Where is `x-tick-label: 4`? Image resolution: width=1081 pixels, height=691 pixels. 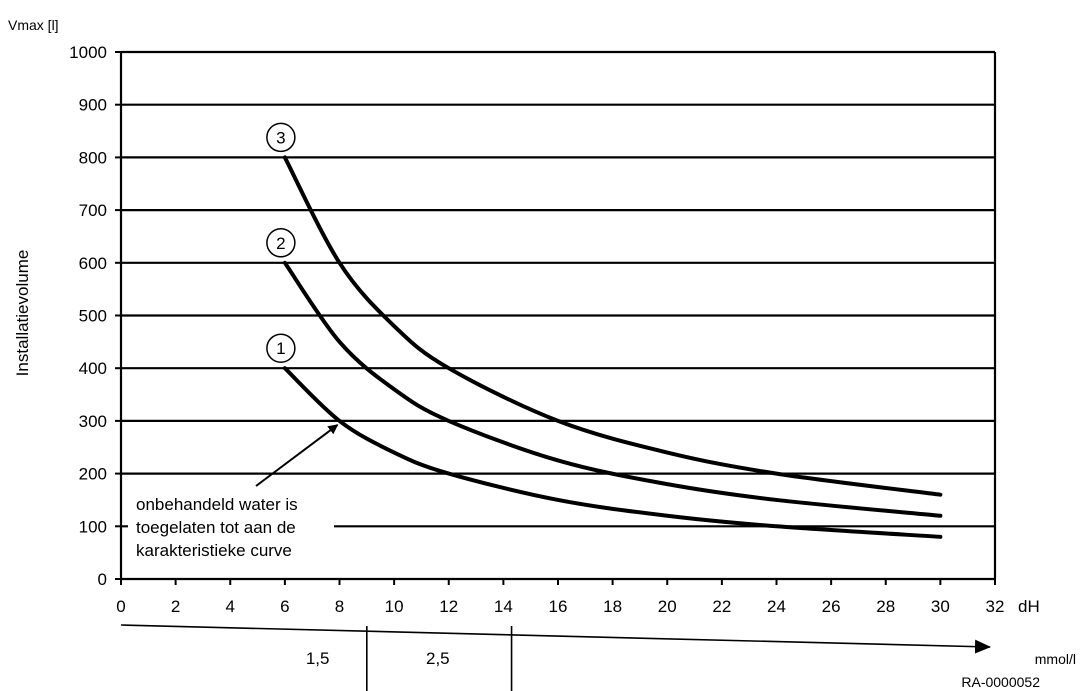
x-tick-label: 4 is located at coordinates (230, 606).